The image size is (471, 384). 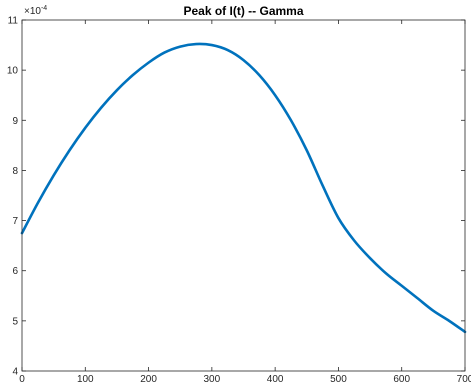 What do you see at coordinates (148, 379) in the screenshot?
I see `x-tick-label: 200` at bounding box center [148, 379].